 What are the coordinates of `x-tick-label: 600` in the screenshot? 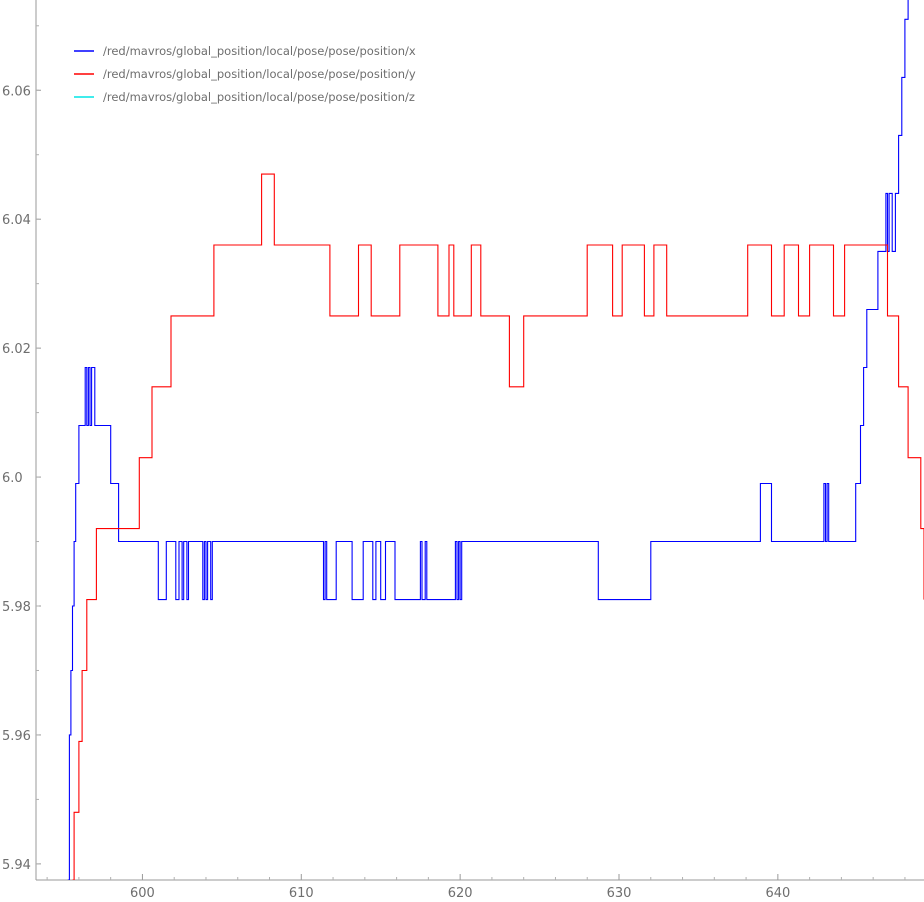 It's located at (142, 893).